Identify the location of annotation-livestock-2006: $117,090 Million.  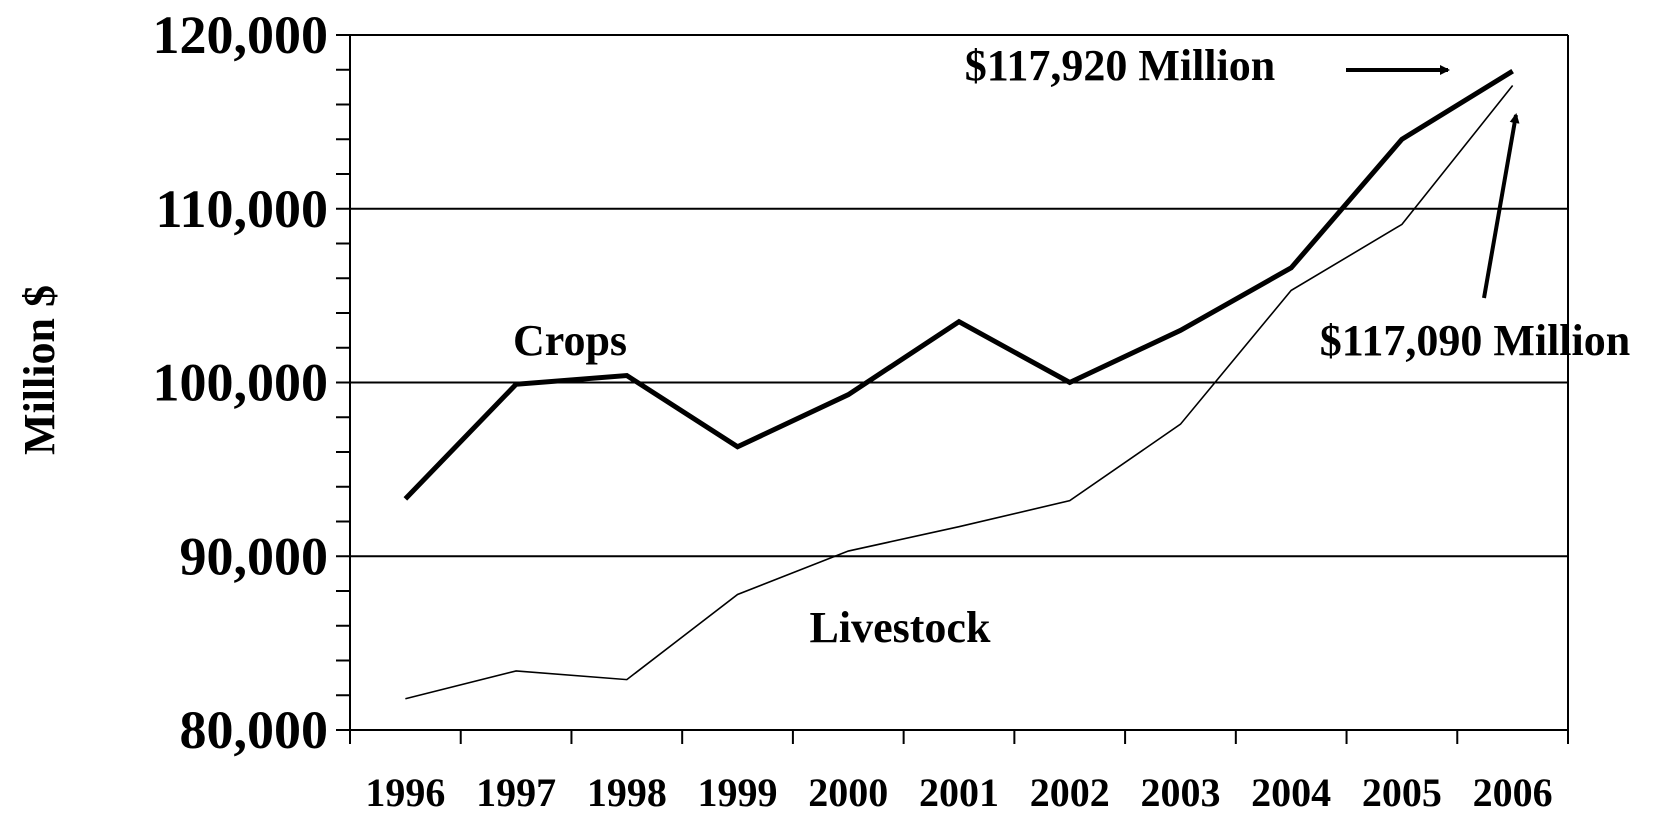
(1475, 340).